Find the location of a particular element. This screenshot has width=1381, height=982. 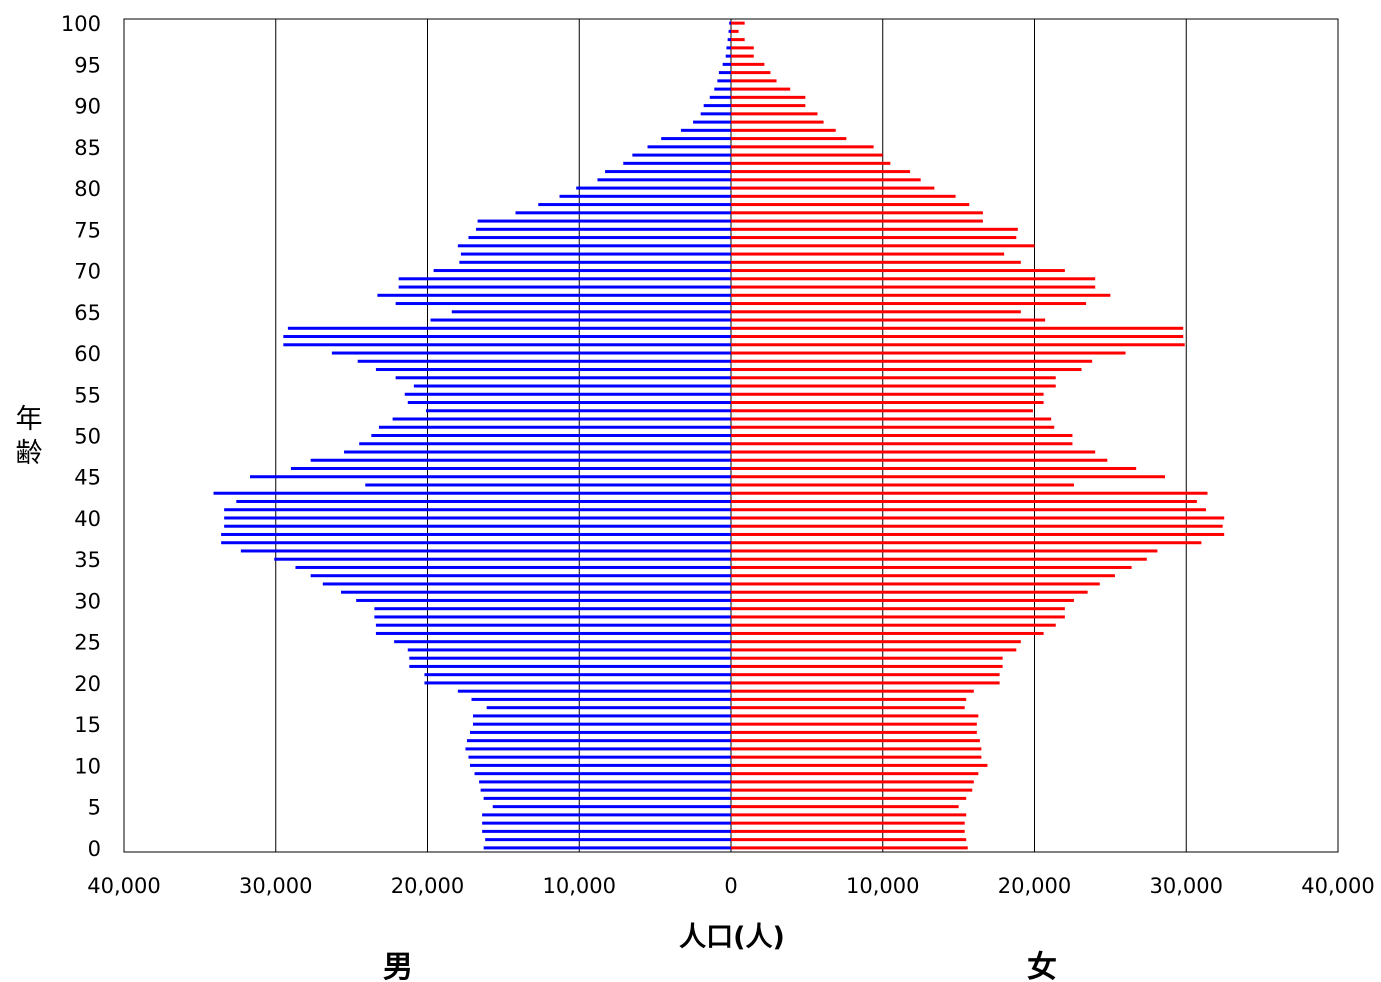

y-tick-label: 85 is located at coordinates (87, 148).